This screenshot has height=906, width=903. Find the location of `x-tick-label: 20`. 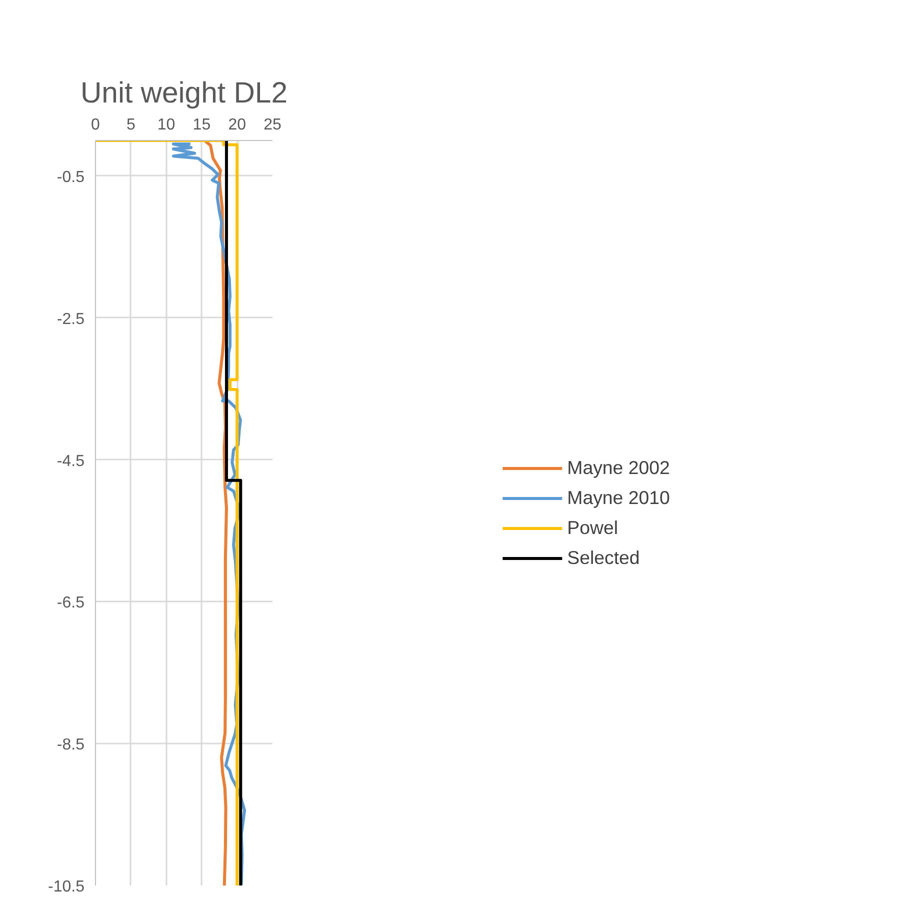

x-tick-label: 20 is located at coordinates (237, 125).